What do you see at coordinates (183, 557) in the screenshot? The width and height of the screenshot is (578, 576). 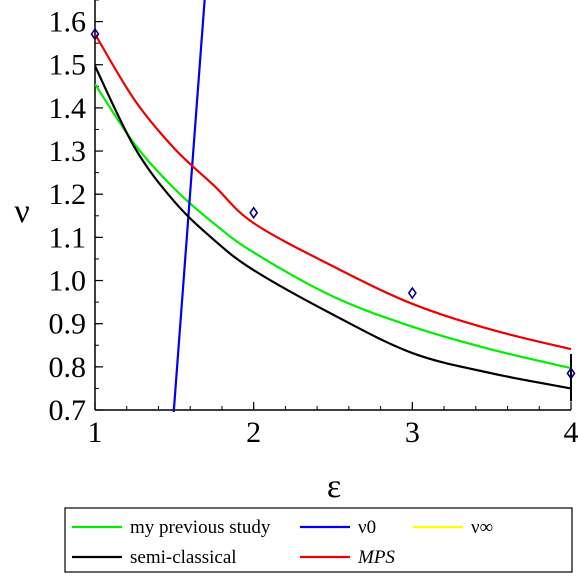 I see `legend-label: semi-classical` at bounding box center [183, 557].